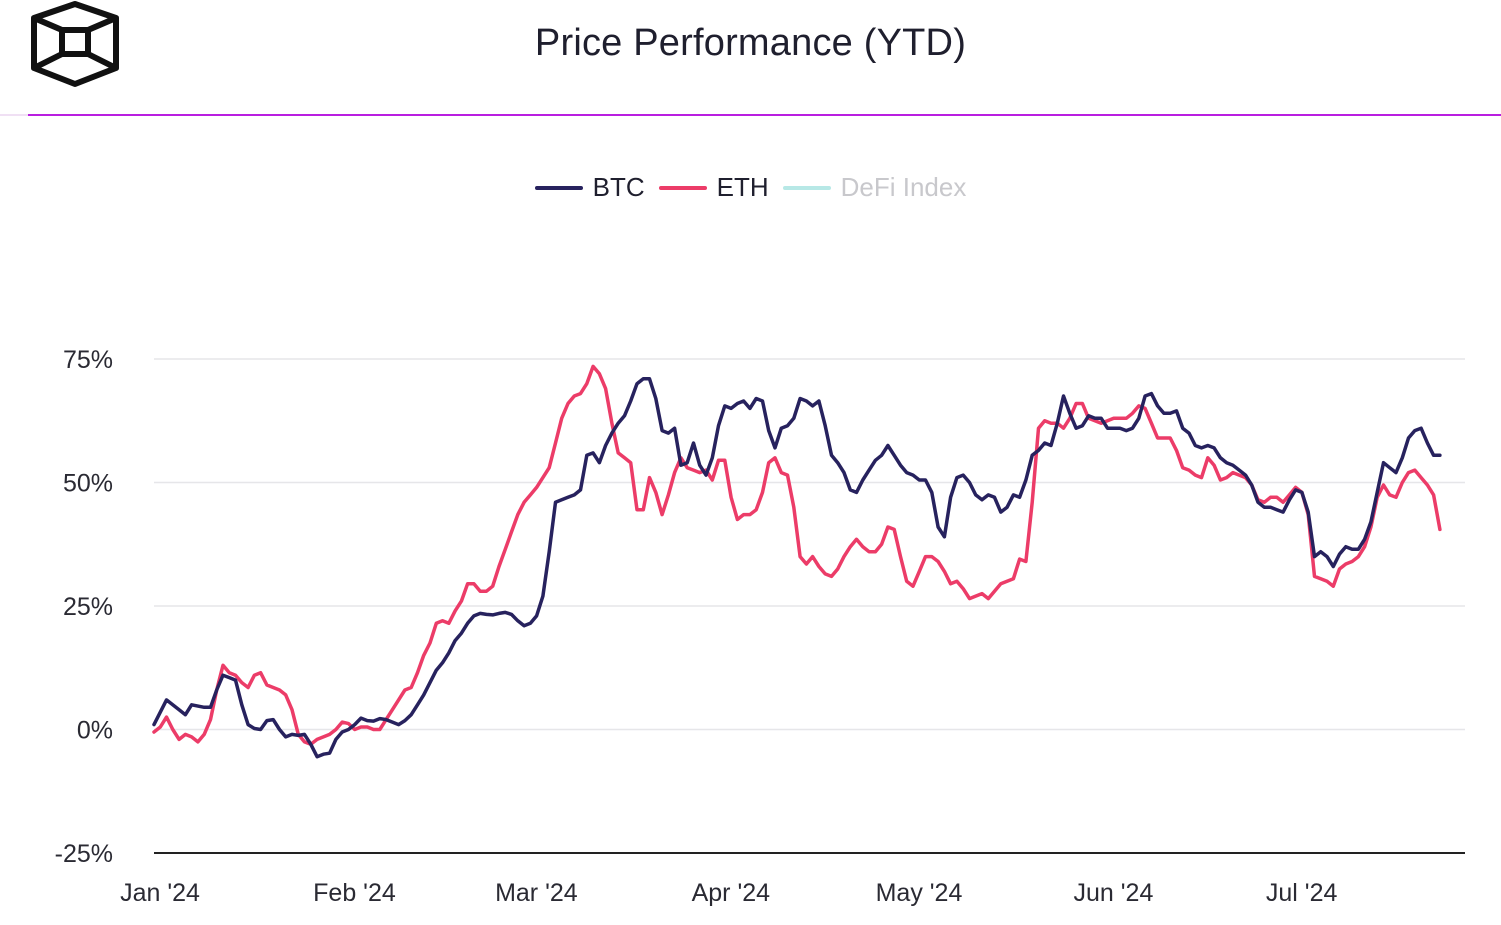 This screenshot has width=1501, height=925. Describe the element at coordinates (806, 187) in the screenshot. I see `legend-swatch-defi-index` at that location.